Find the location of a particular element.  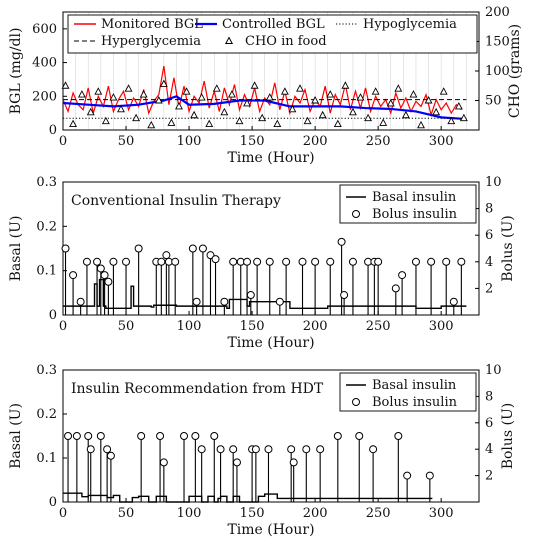

x-tick-label: 150 is located at coordinates (252, 513).